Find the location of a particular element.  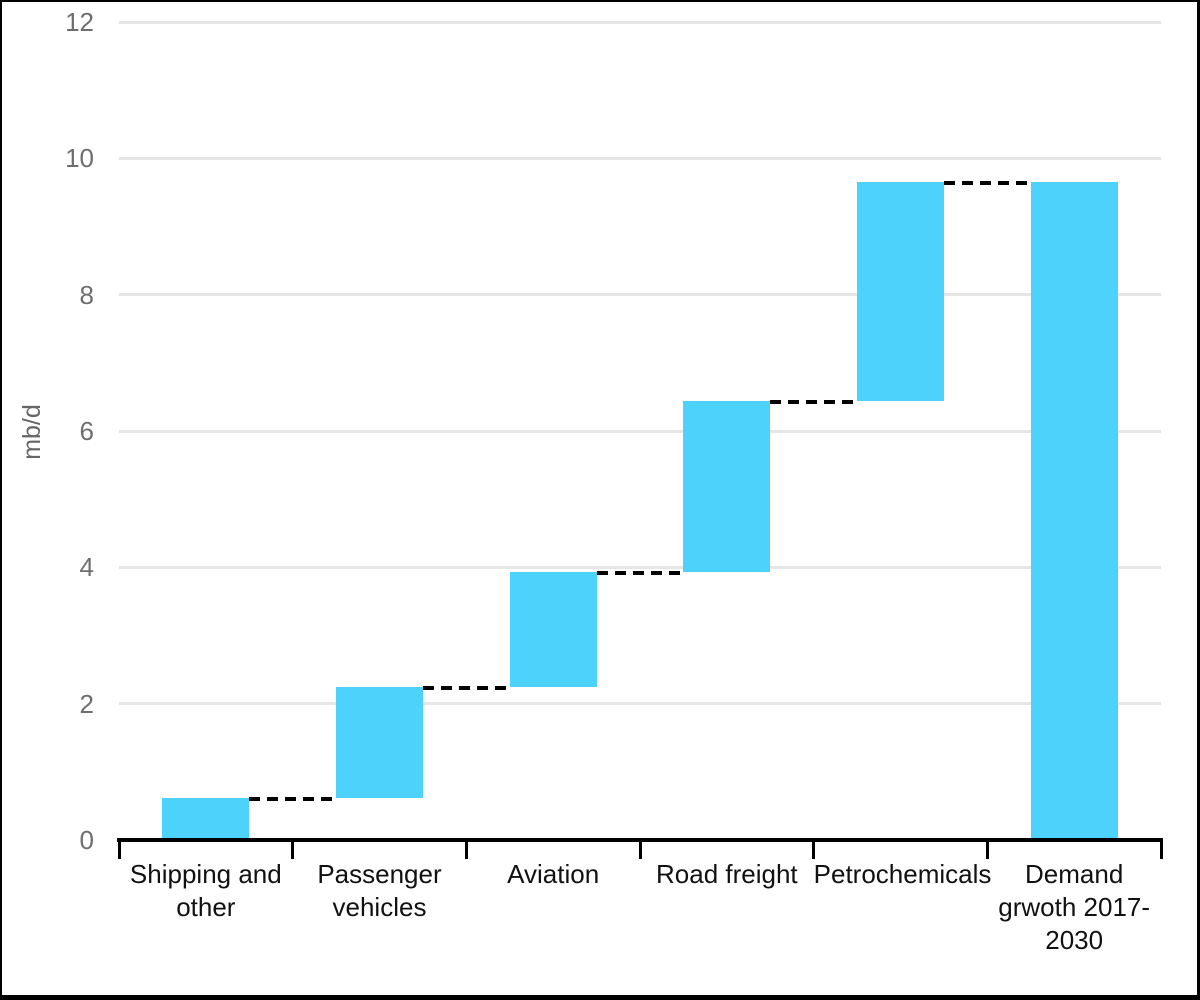

bar-passenger-vehicles is located at coordinates (379, 742).